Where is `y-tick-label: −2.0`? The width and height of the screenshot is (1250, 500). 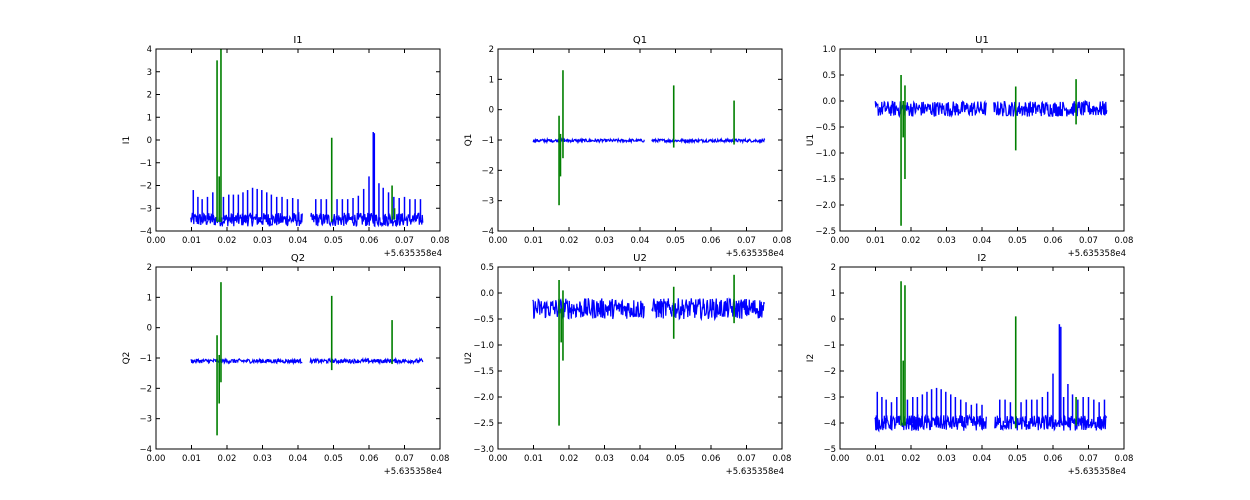 y-tick-label: −2.0 is located at coordinates (483, 398).